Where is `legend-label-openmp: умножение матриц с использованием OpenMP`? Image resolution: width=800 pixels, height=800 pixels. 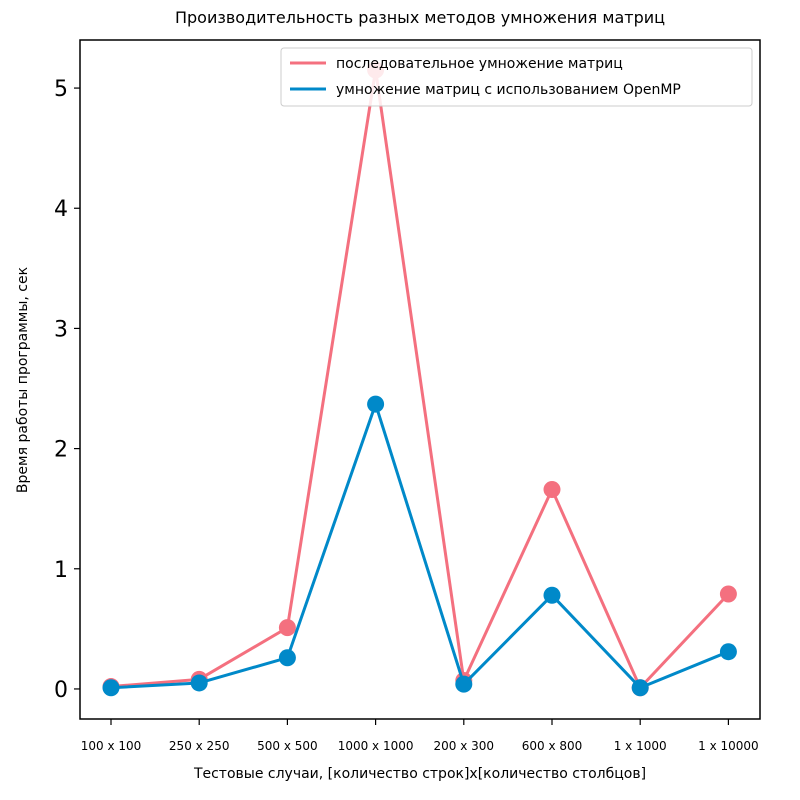 legend-label-openmp: умножение матриц с использованием OpenMP is located at coordinates (508, 90).